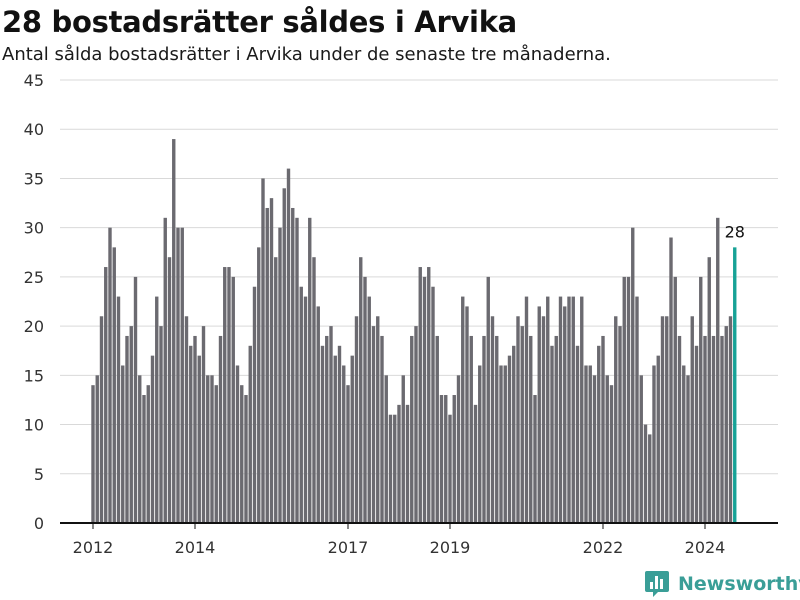 This screenshot has width=800, height=600. Describe the element at coordinates (34, 425) in the screenshot. I see `y-tick-label: 10` at that location.